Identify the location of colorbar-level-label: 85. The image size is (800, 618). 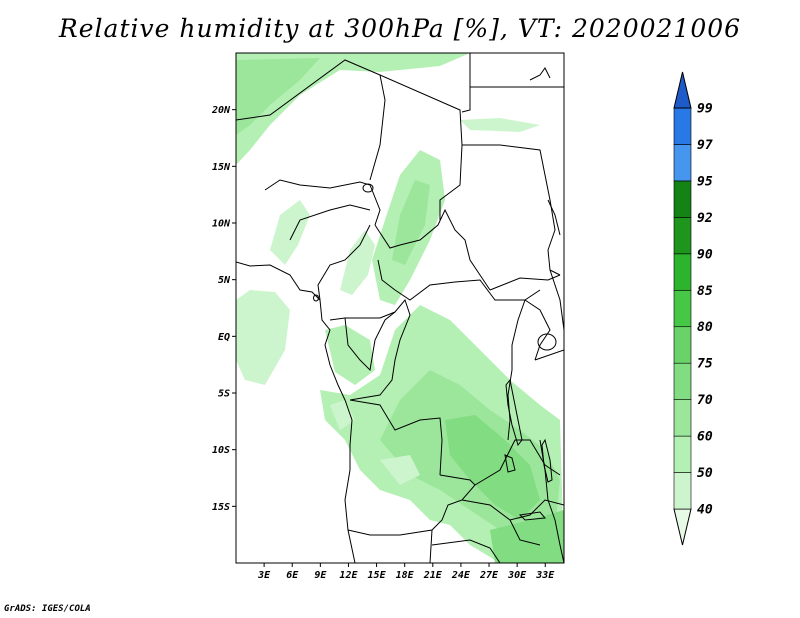
(705, 291).